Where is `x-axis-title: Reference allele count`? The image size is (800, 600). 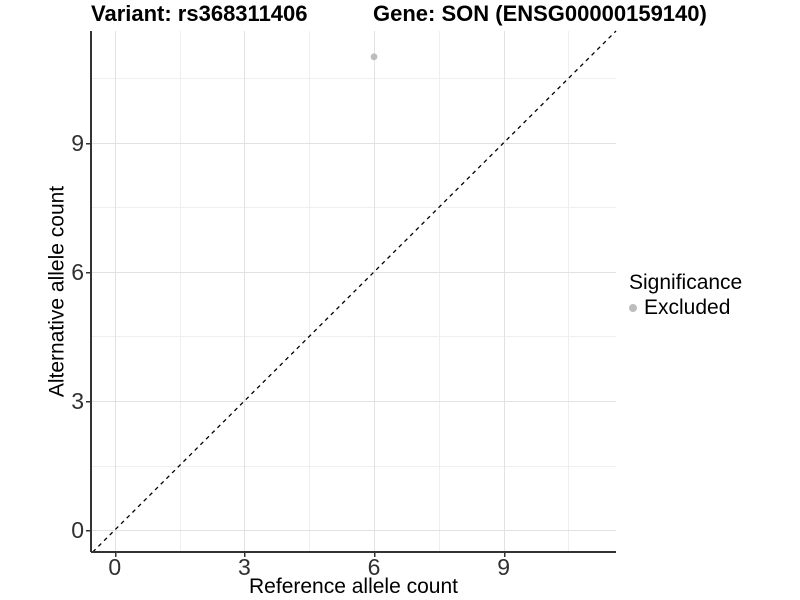 x-axis-title: Reference allele count is located at coordinates (353, 586).